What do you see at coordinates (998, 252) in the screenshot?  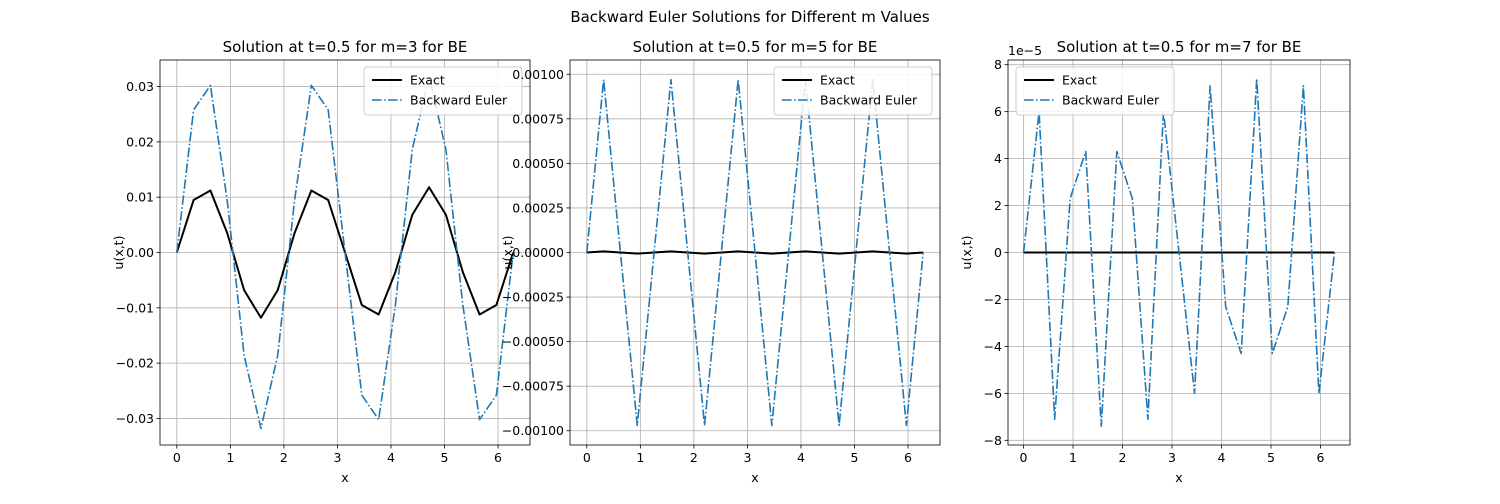 I see `y-tick-label: 0` at bounding box center [998, 252].